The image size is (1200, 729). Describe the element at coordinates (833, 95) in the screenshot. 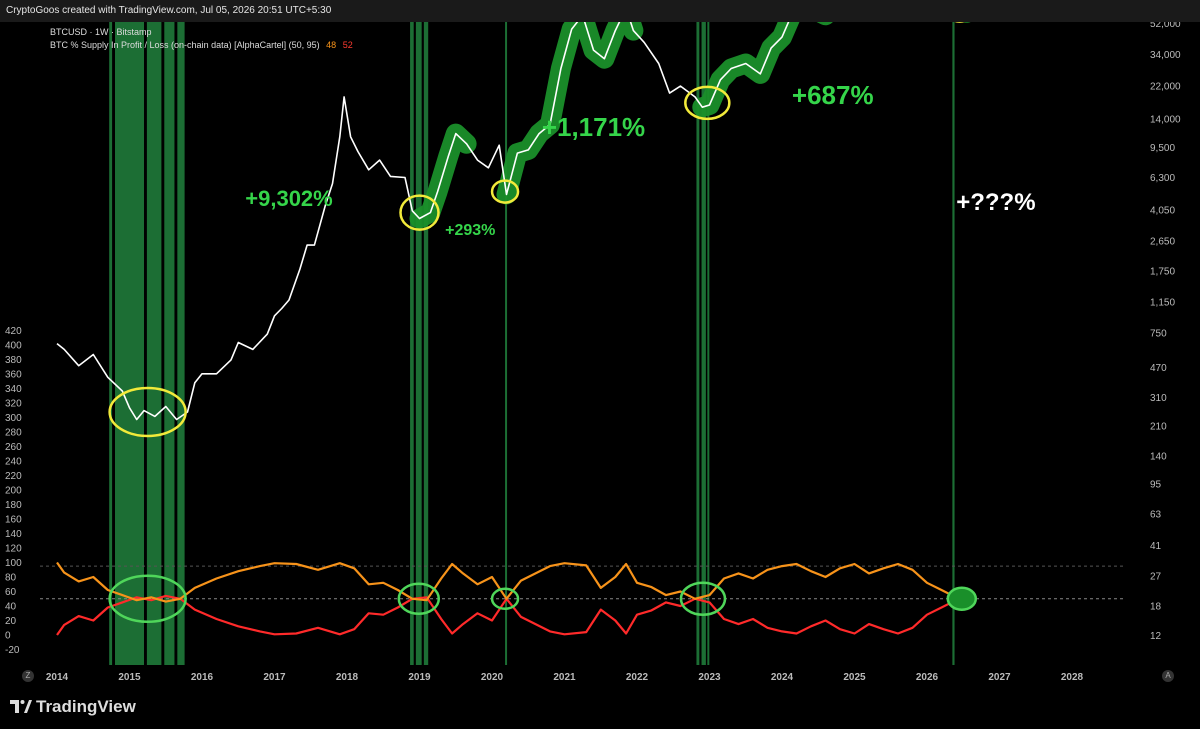

I see `gain-annotation: +687%` at that location.